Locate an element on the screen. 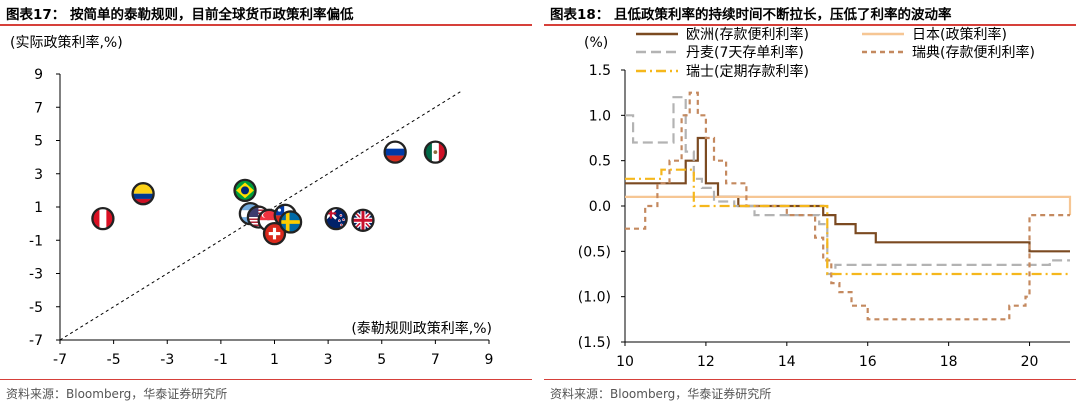 Image resolution: width=1080 pixels, height=409 pixels. y-tick-label: 5 is located at coordinates (38, 142).